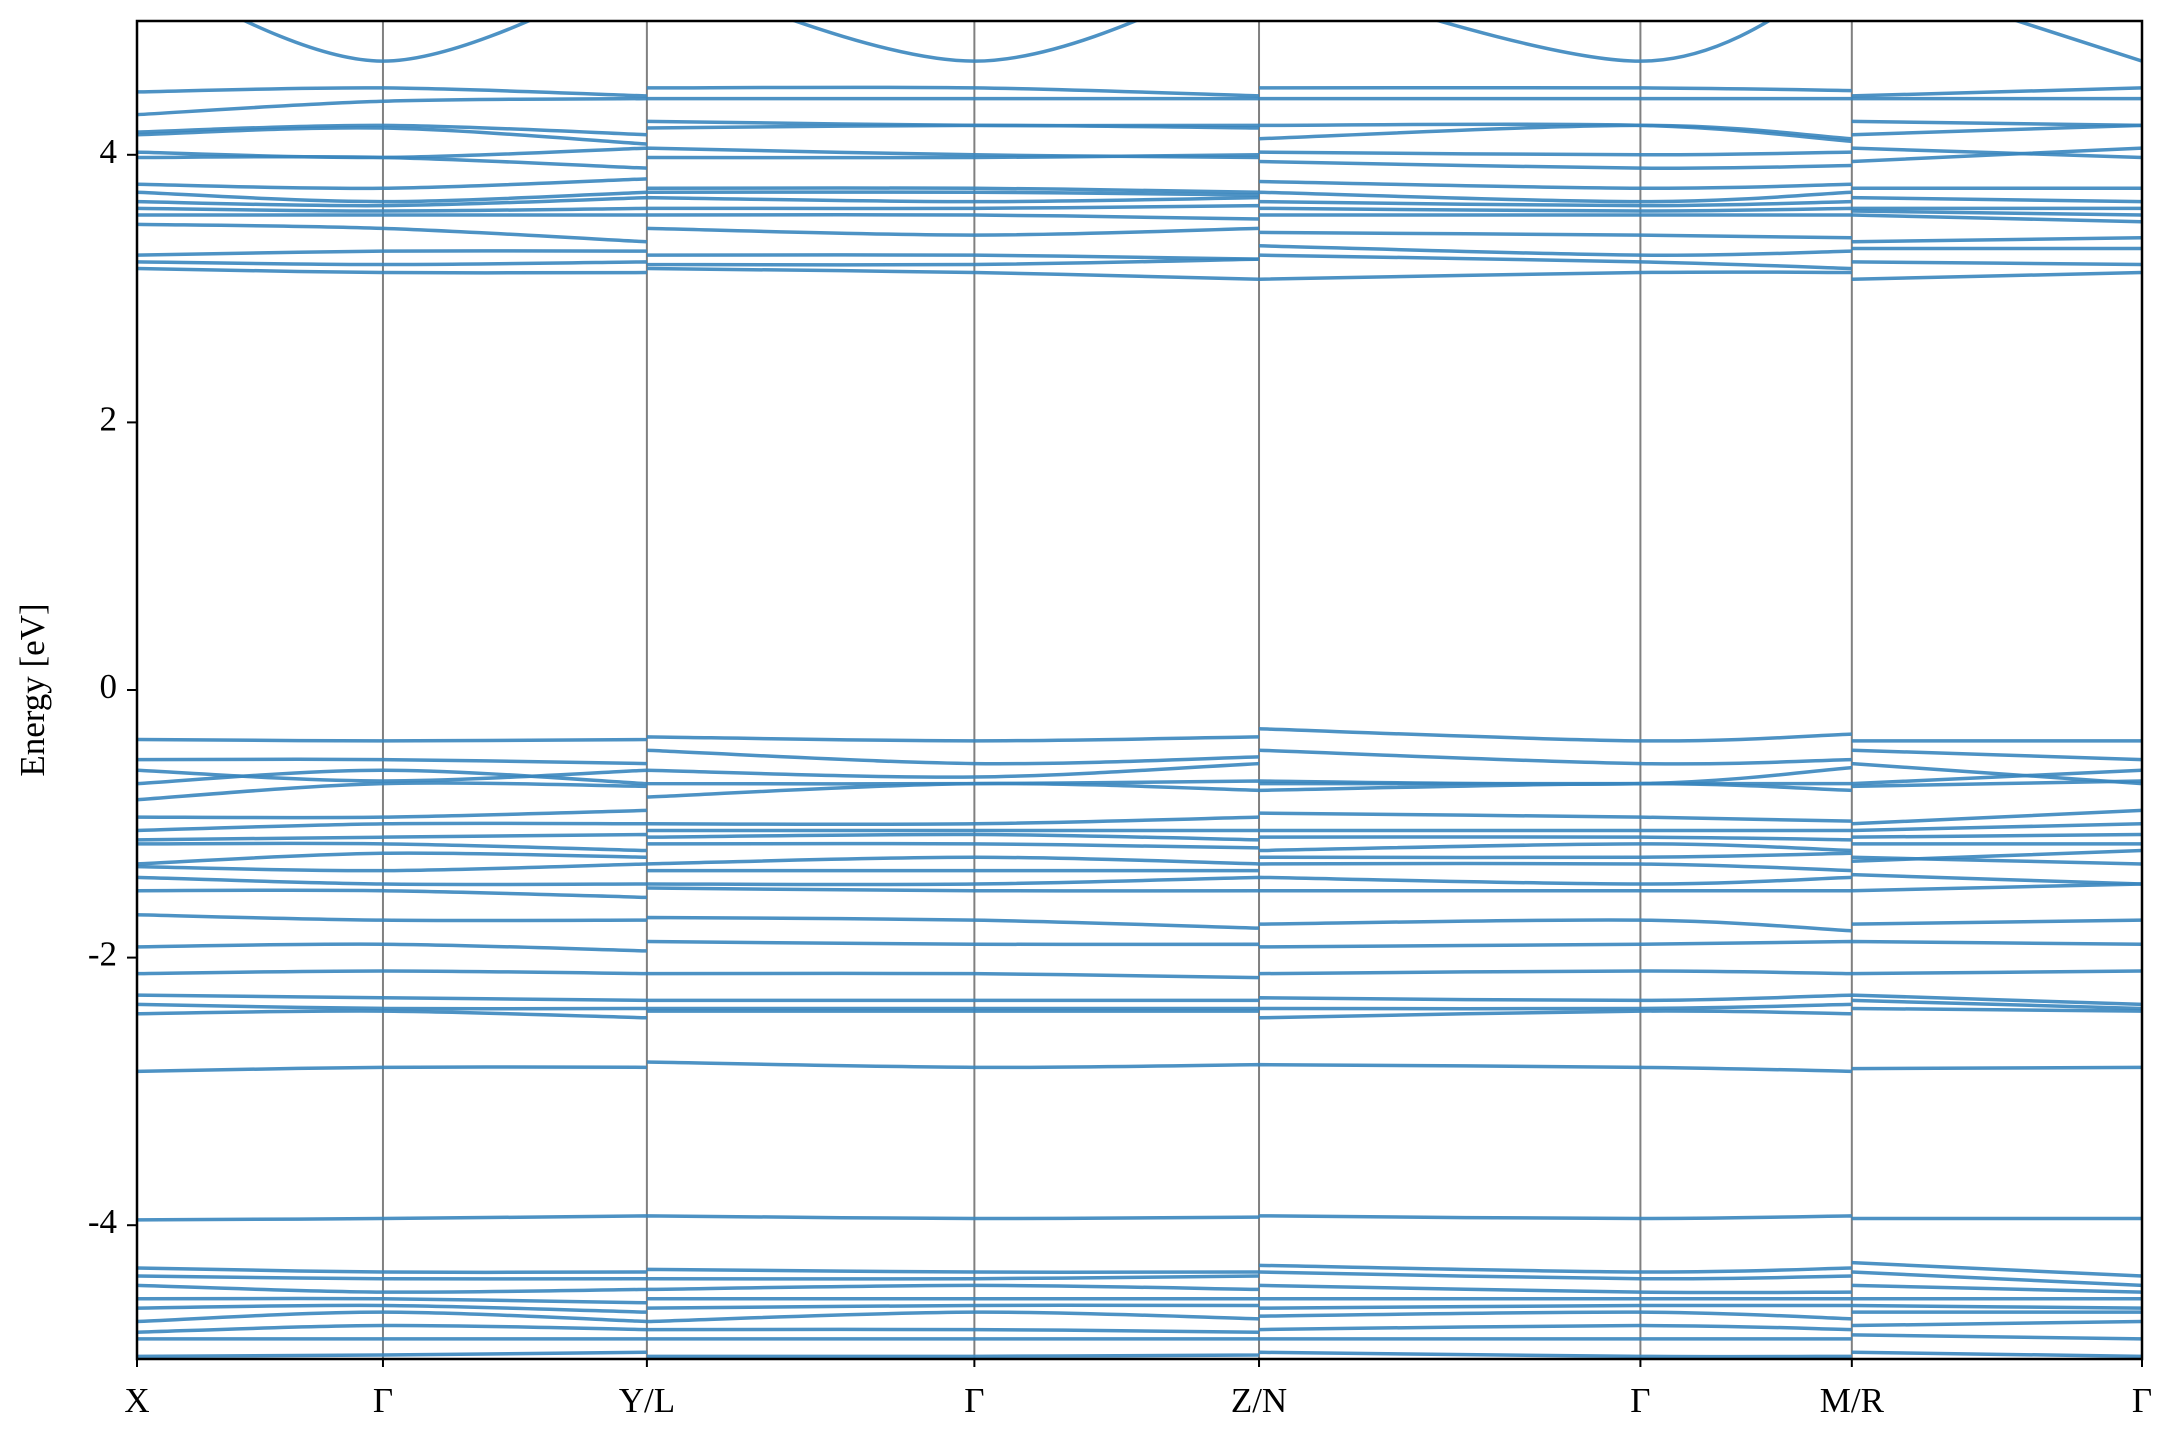  I want to click on y-tick-label: 2, so click(109, 418).